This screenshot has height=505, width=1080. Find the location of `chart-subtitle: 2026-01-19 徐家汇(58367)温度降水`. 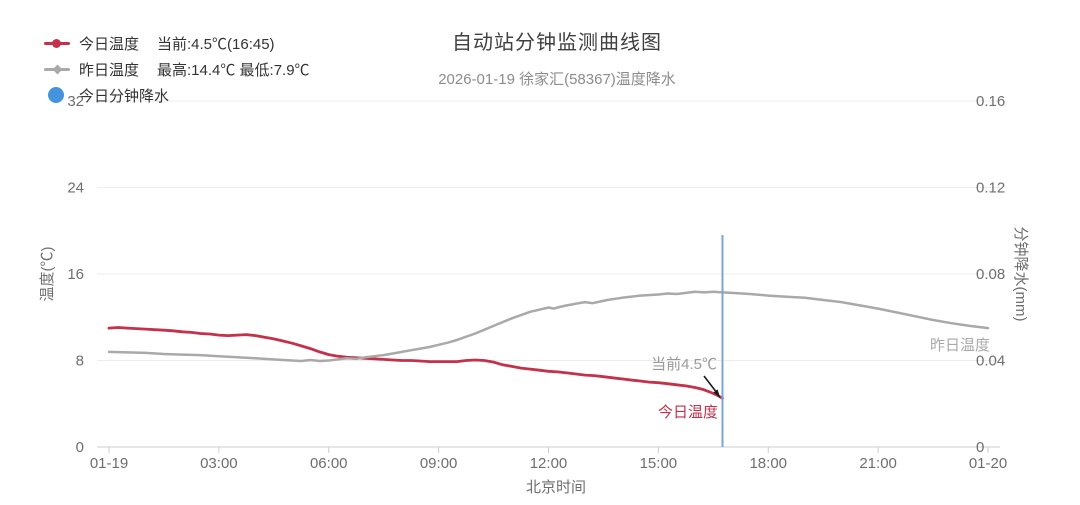

chart-subtitle: 2026-01-19 徐家汇(58367)温度降水 is located at coordinates (557, 79).